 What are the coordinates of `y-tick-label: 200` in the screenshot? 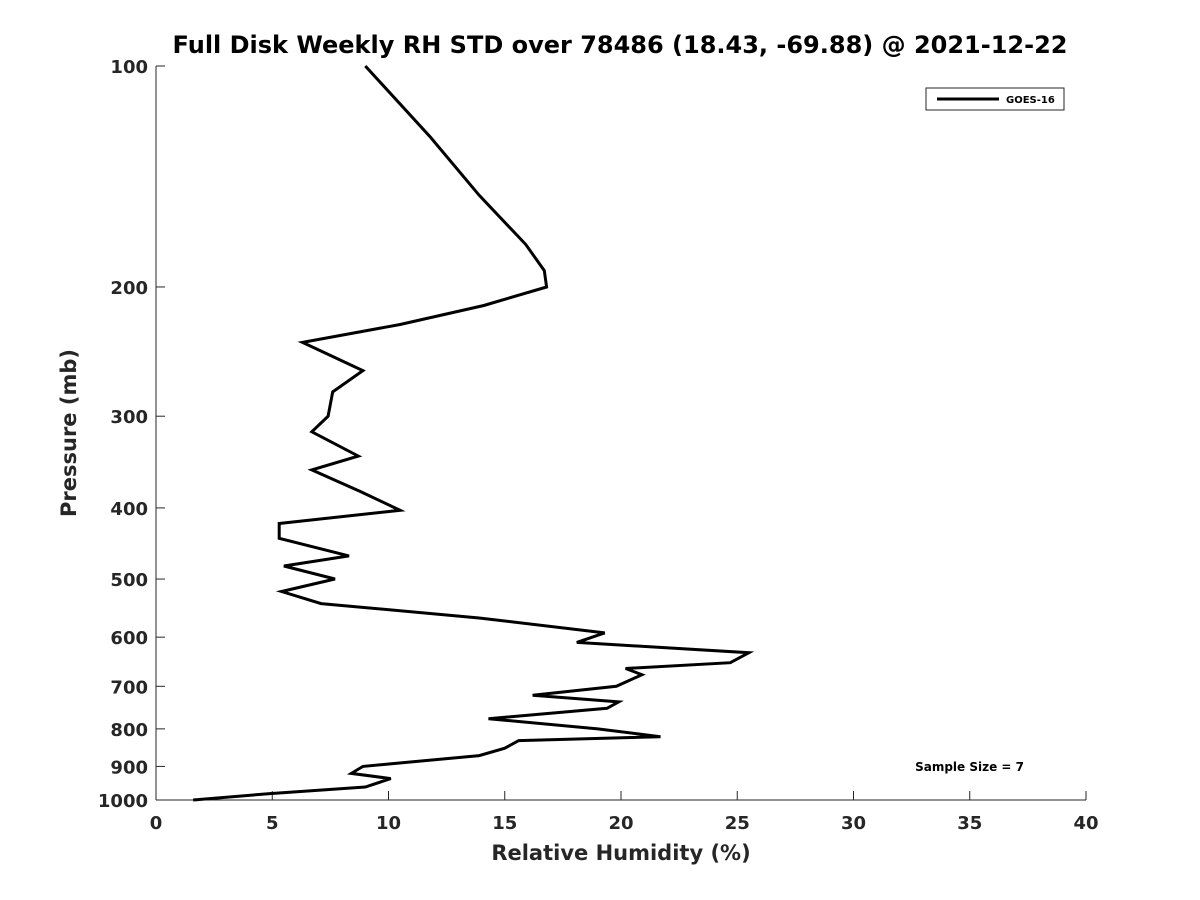 It's located at (129, 288).